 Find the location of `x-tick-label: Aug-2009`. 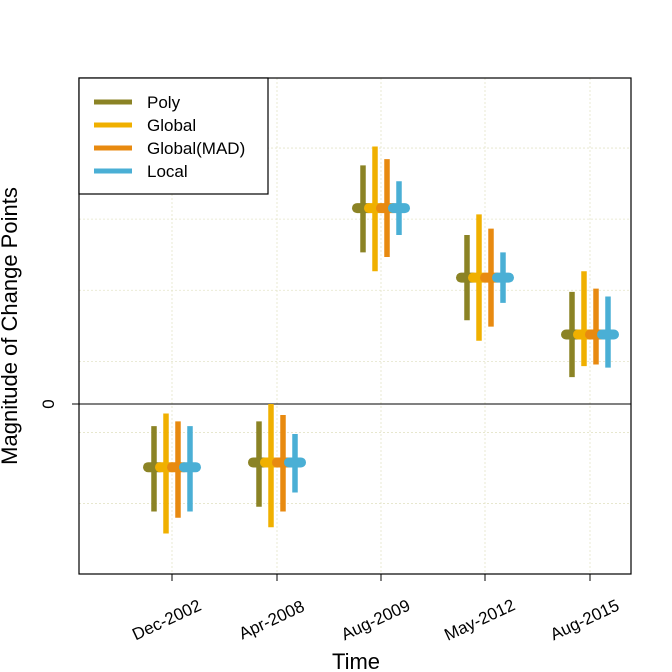

x-tick-label: Aug-2009 is located at coordinates (375, 620).